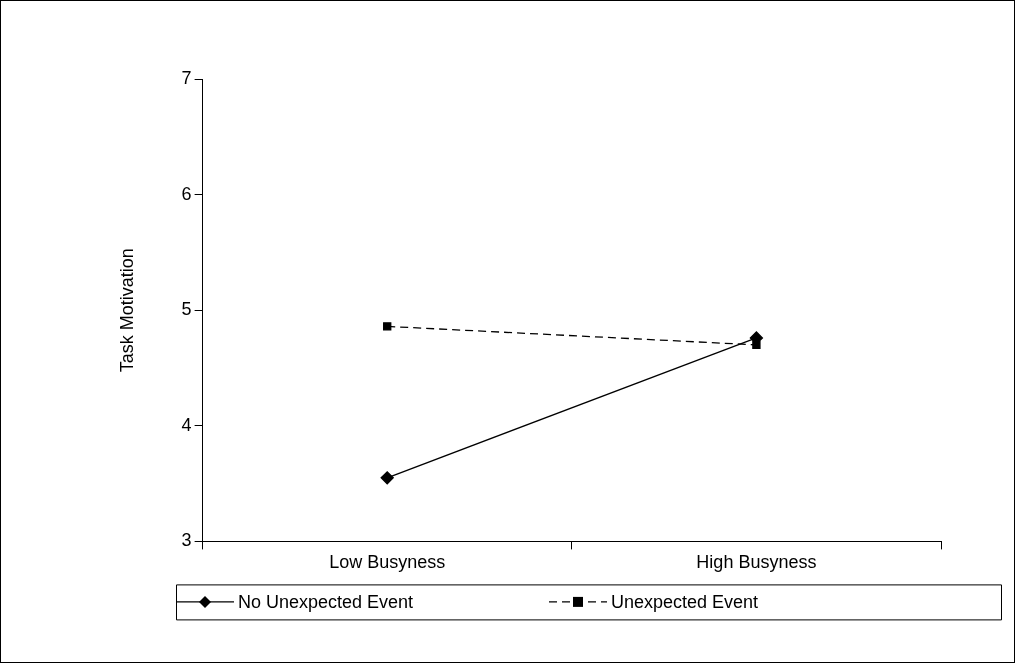 The image size is (1015, 663). Describe the element at coordinates (756, 562) in the screenshot. I see `x-tick-label: High Busyness` at that location.